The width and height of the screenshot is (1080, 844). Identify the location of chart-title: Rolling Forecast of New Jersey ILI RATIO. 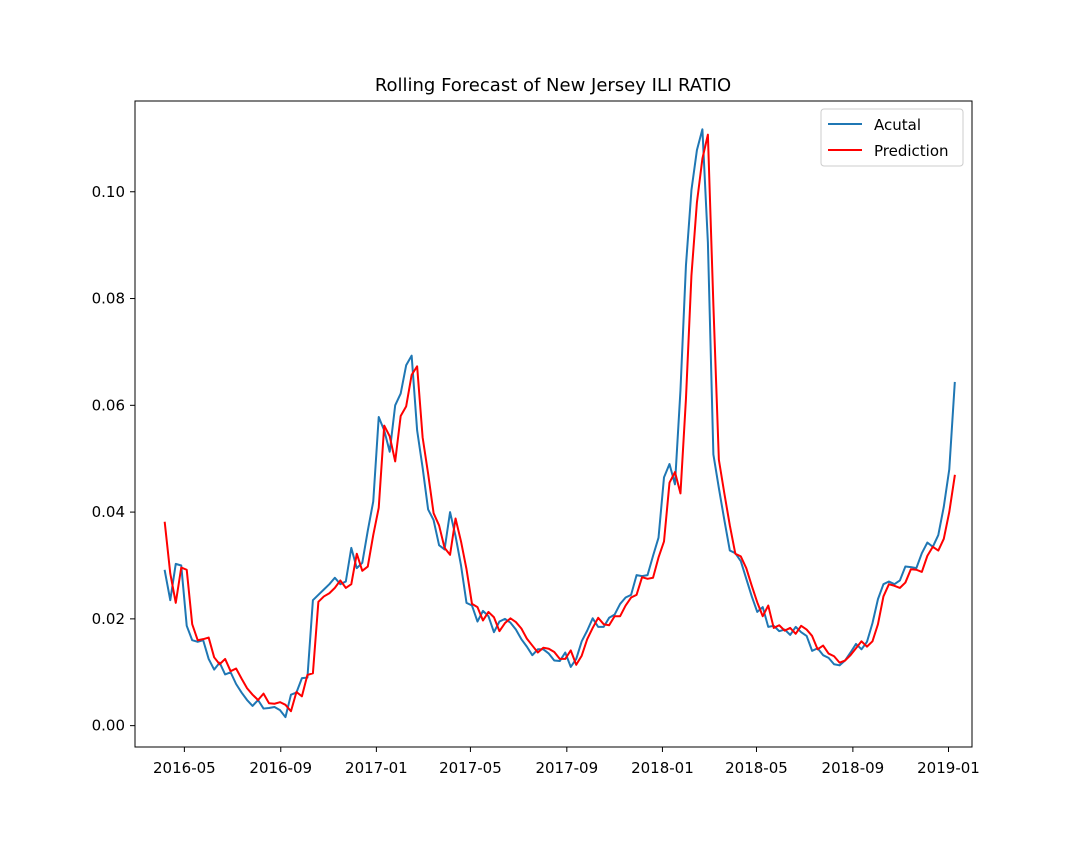
(553, 85).